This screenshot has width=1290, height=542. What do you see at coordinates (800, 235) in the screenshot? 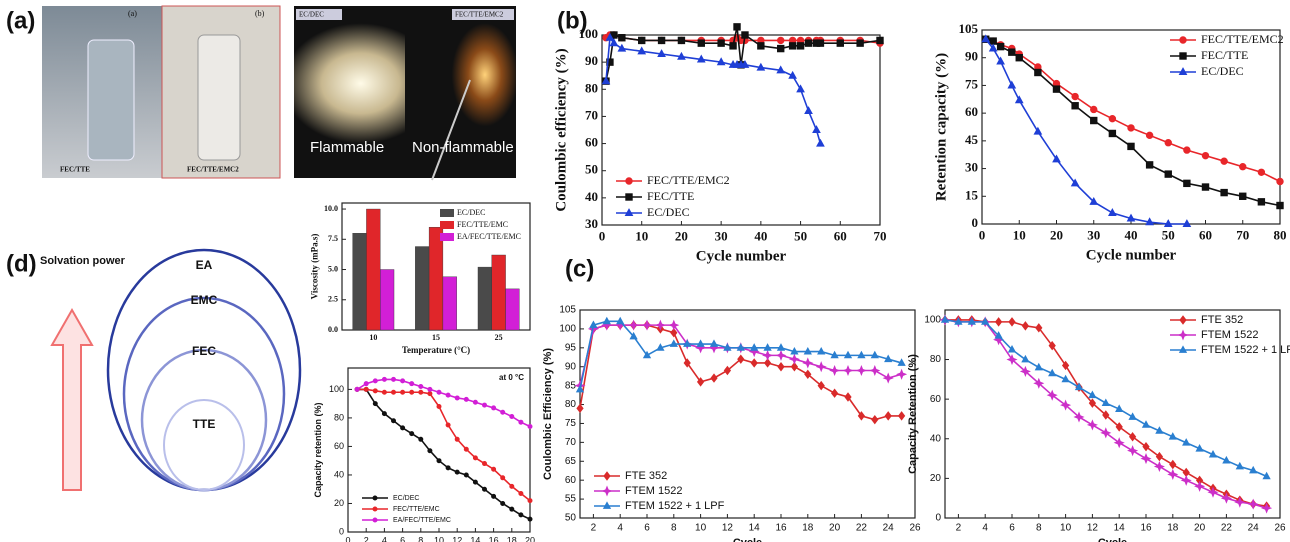
I see `x-tick-label: 50` at bounding box center [800, 235].